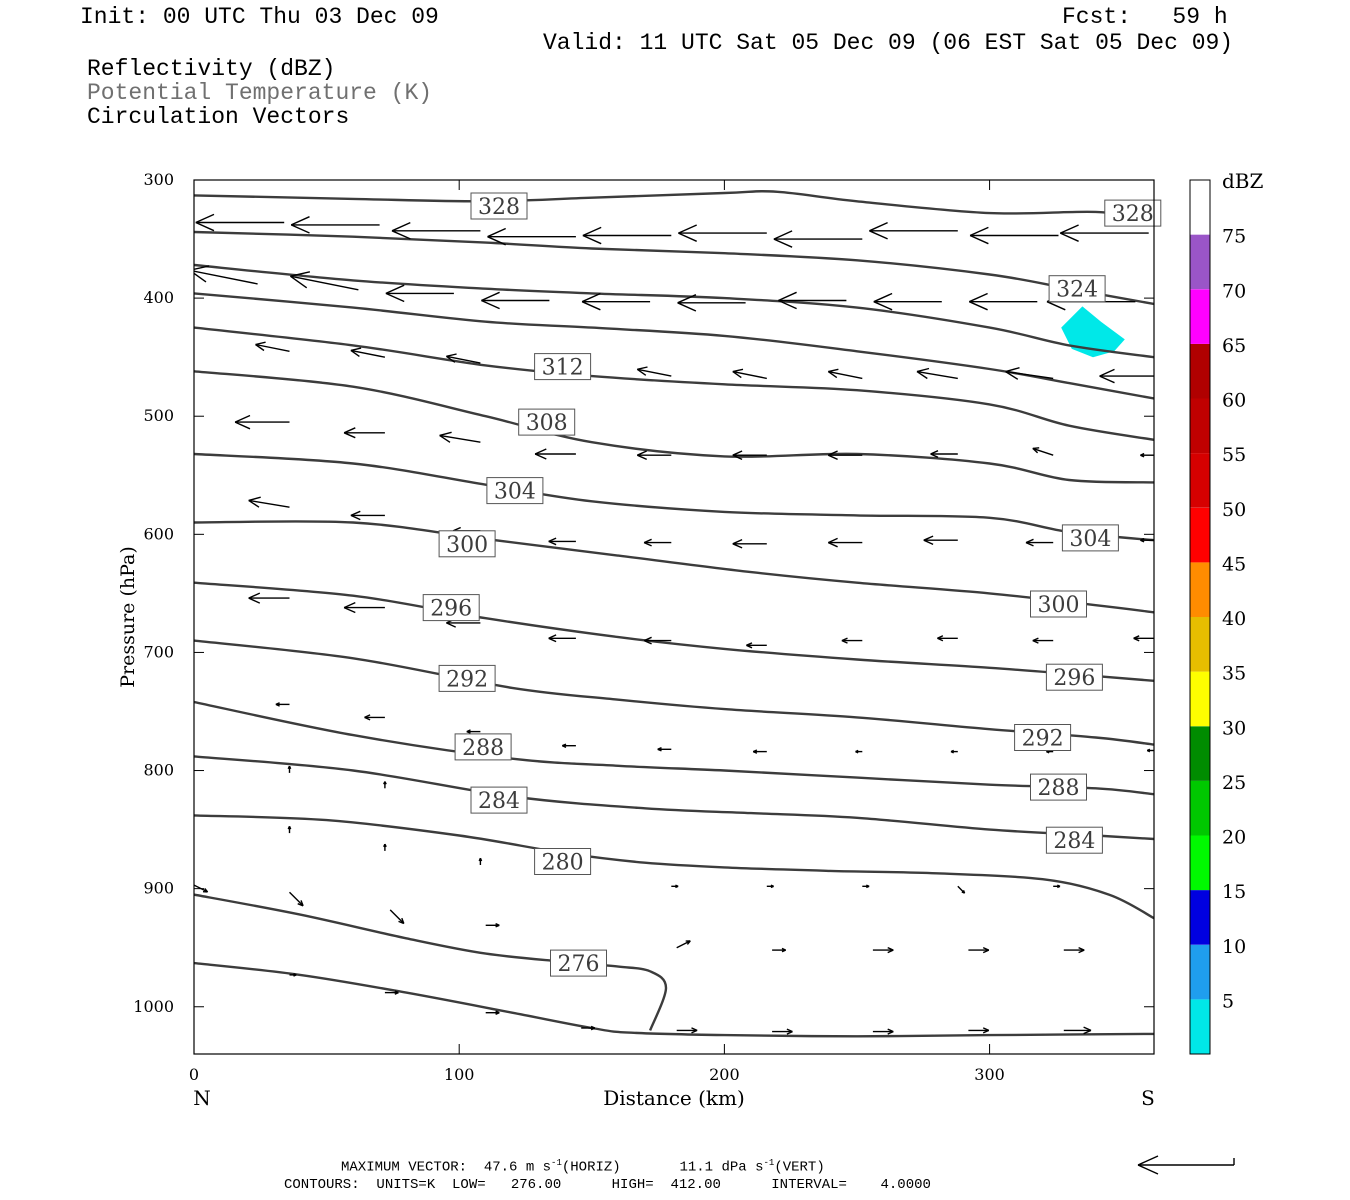 This screenshot has height=1200, width=1350. I want to click on max-vector-vert-text: (HORIZ) 11.1 dPa s, so click(662, 1167).